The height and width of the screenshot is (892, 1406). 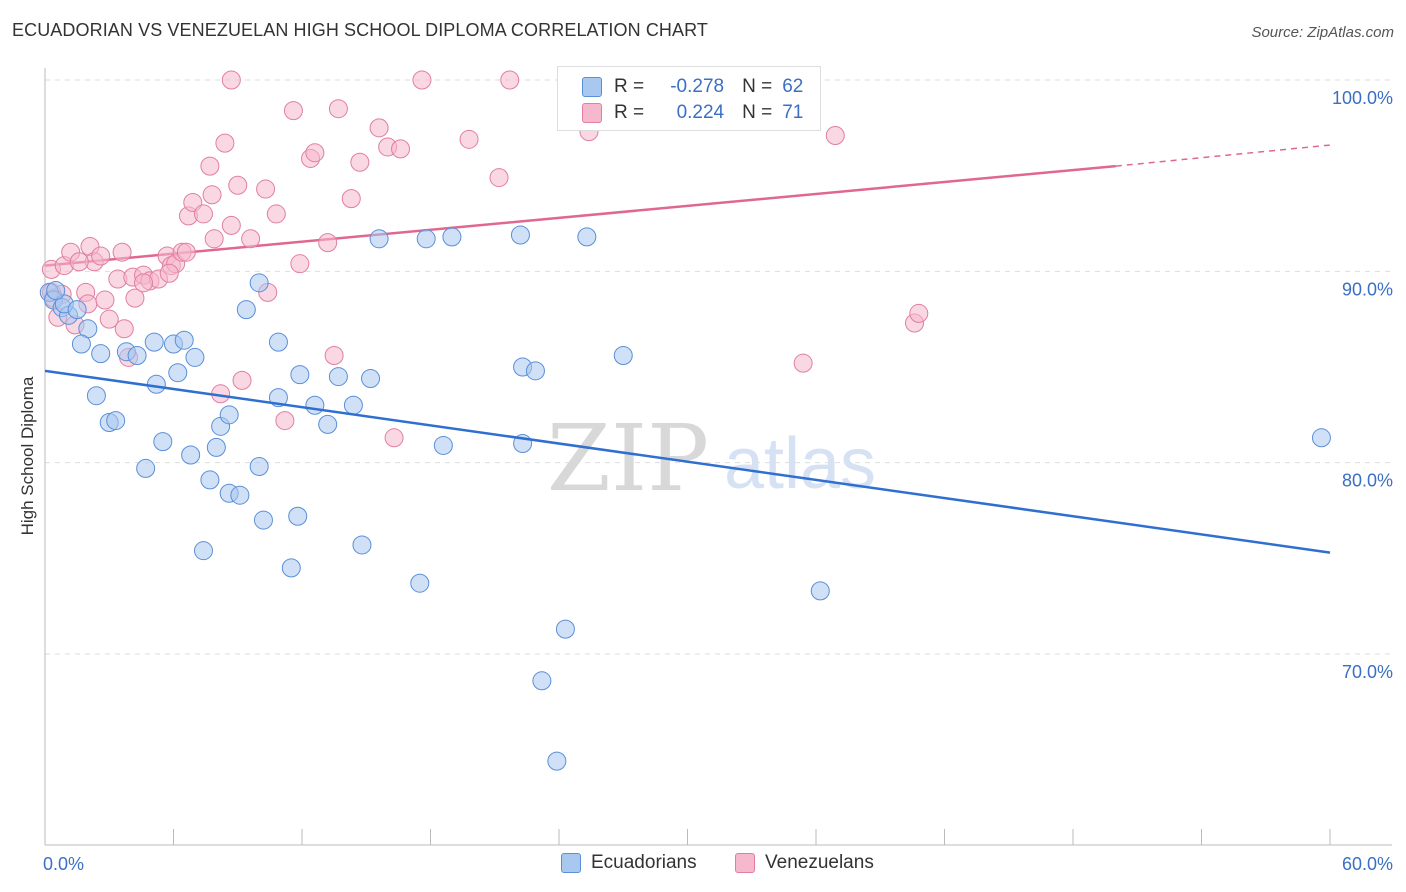 What do you see at coordinates (1367, 864) in the screenshot?
I see `x-tick-label-max: 60.0%` at bounding box center [1367, 864].